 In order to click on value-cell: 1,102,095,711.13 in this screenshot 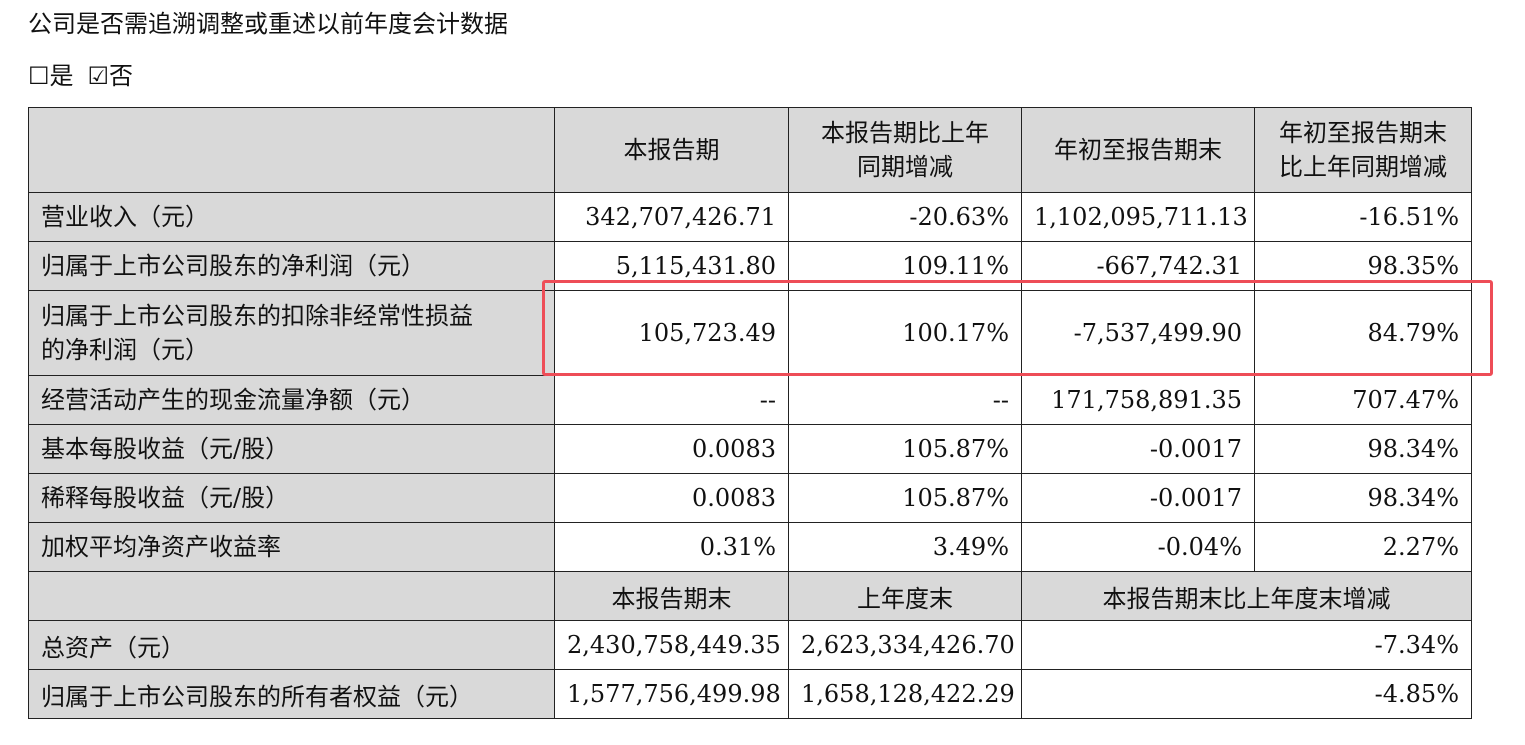, I will do `click(1138, 217)`.